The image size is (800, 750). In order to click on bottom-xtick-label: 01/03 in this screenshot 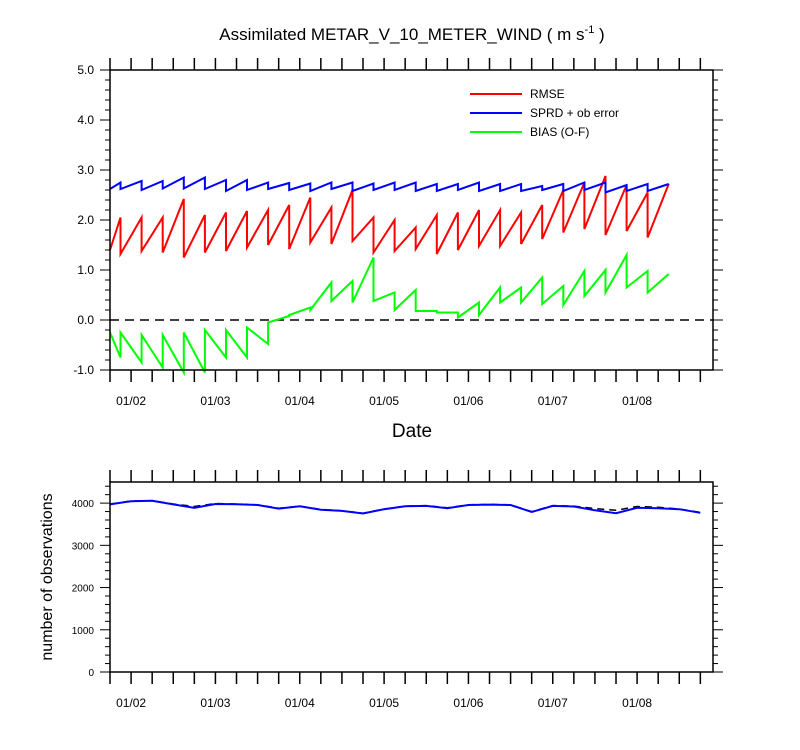, I will do `click(215, 703)`.